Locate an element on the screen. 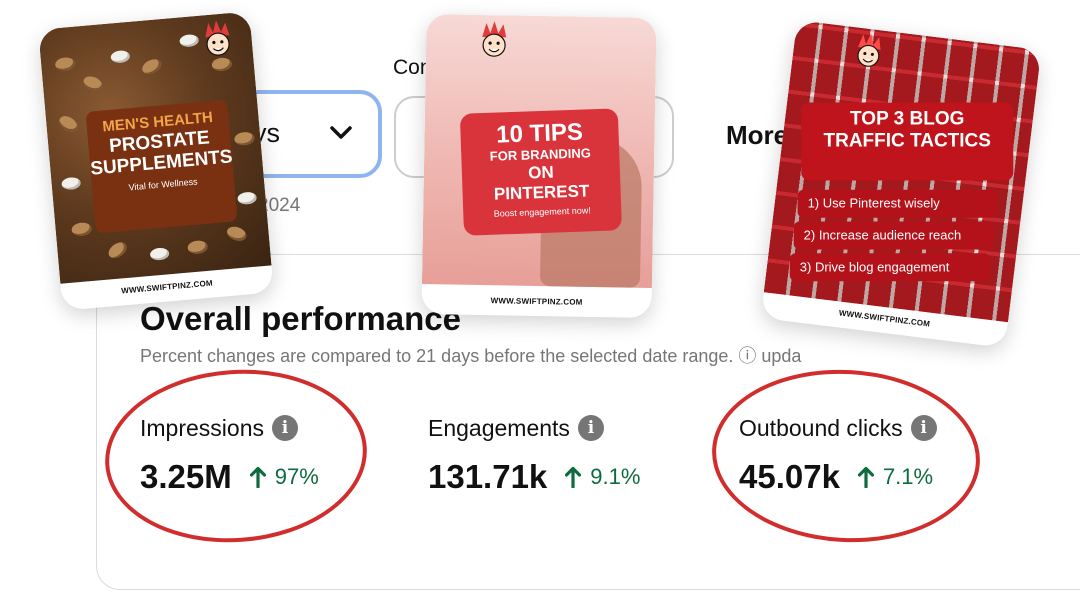  metric-value: 3.25M is located at coordinates (186, 476).